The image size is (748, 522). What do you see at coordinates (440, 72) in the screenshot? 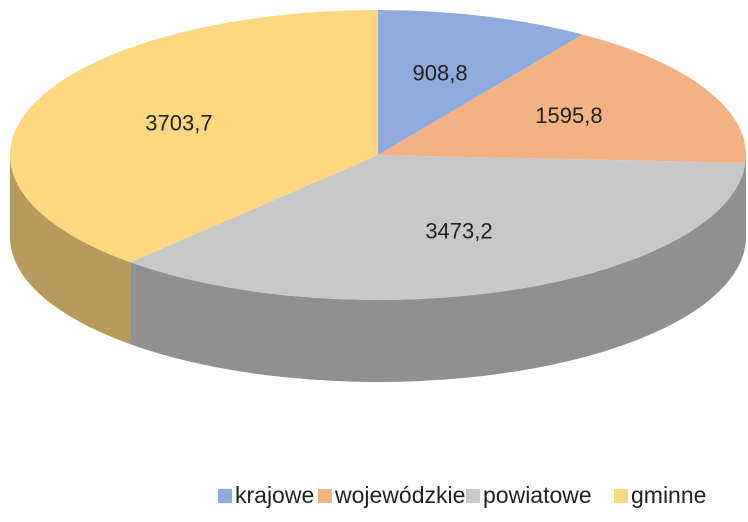
I see `data-label: 908,8` at bounding box center [440, 72].